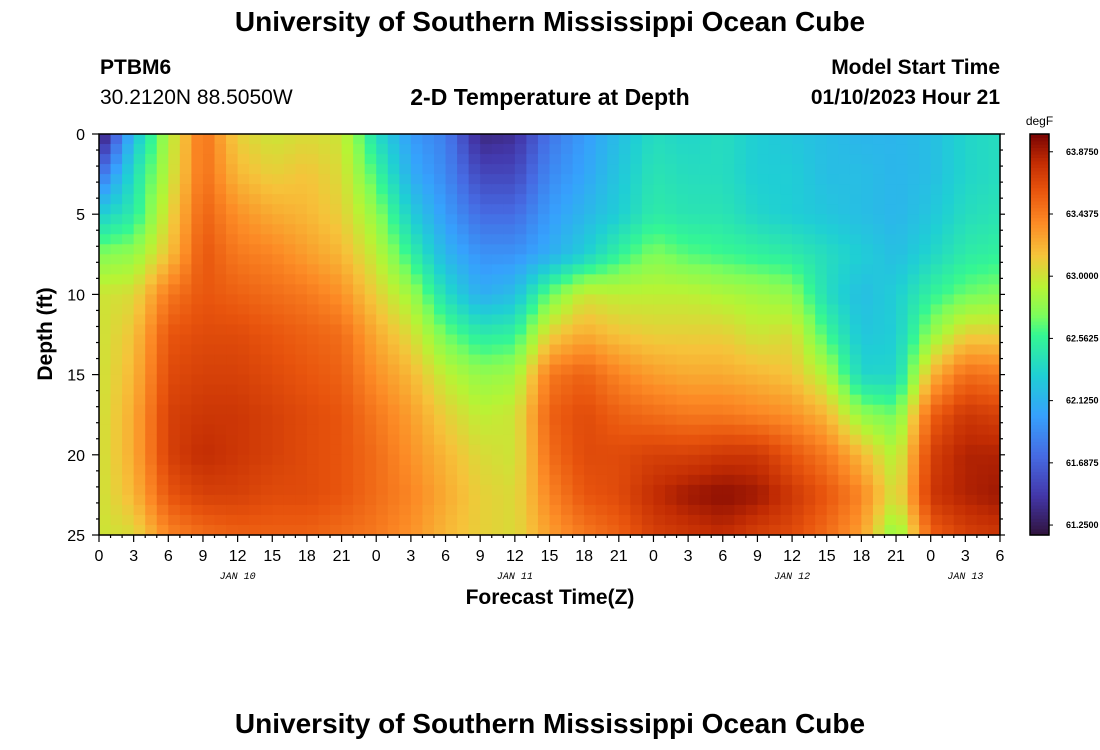 The image size is (1100, 750). I want to click on x-tick-label: 21, so click(896, 556).